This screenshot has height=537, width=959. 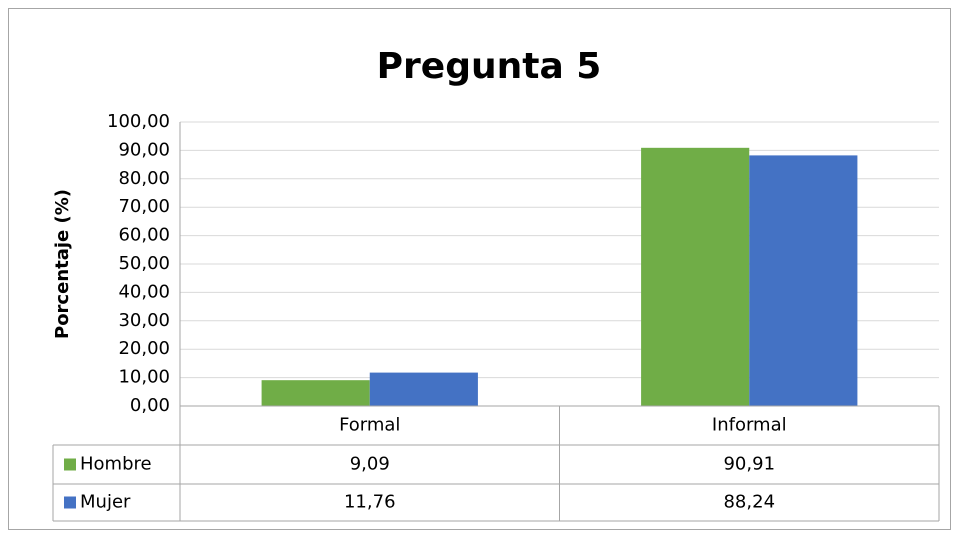 What do you see at coordinates (144, 206) in the screenshot?
I see `y-tick-label: 70,00` at bounding box center [144, 206].